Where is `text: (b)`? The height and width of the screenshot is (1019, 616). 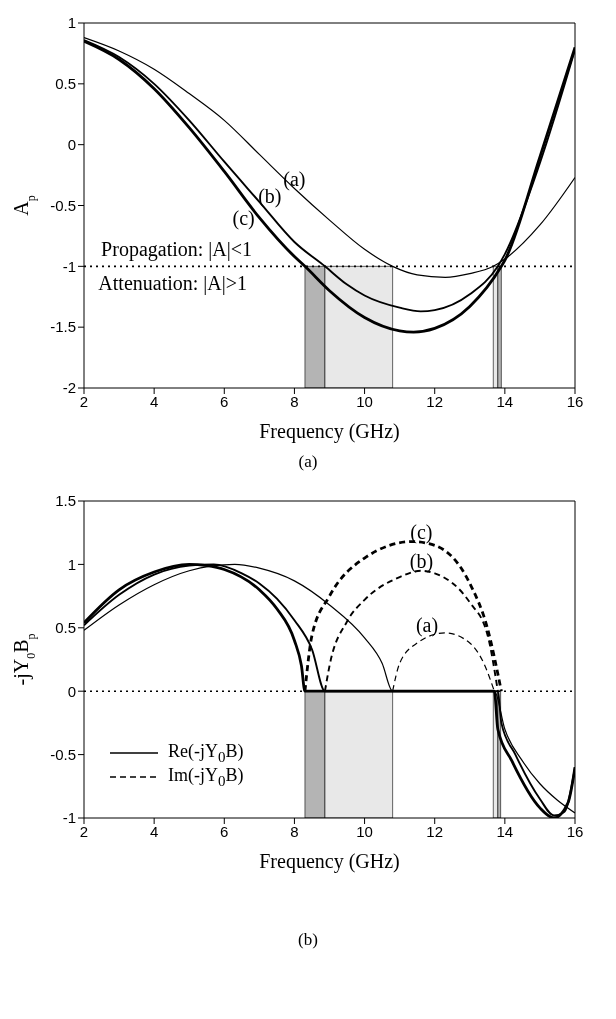
text: (b) is located at coordinates (308, 940).